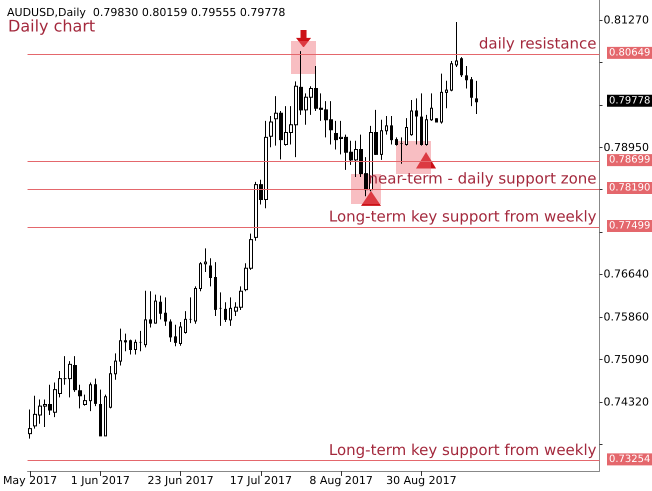  What do you see at coordinates (629, 188) in the screenshot?
I see `text: 0.78190` at bounding box center [629, 188].